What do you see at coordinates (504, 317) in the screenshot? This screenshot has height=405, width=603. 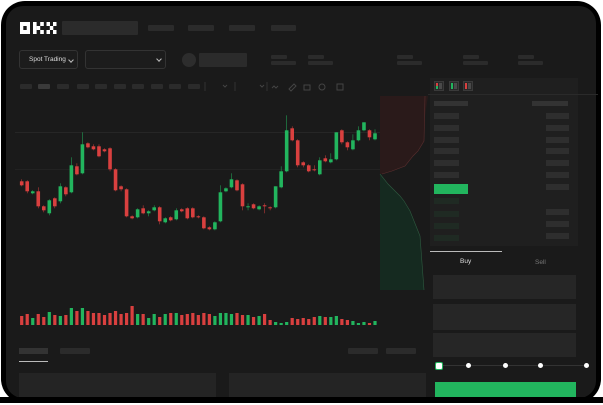 I see `amount-input` at bounding box center [504, 317].